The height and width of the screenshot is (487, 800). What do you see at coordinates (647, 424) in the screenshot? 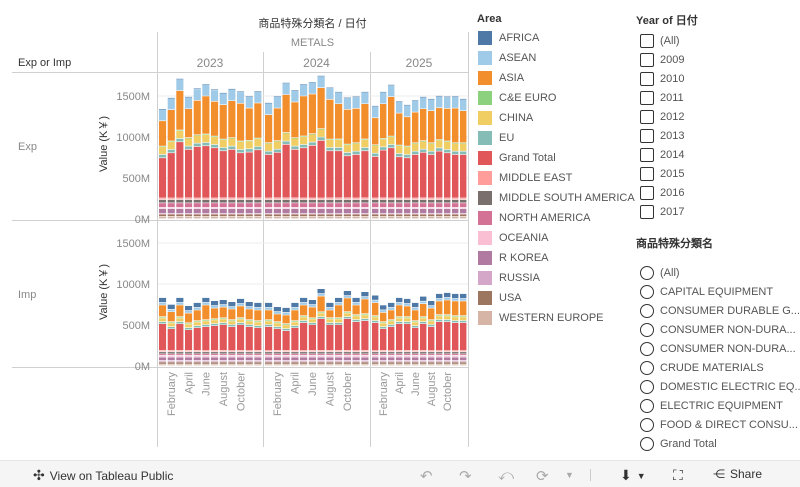
I see `radio-button` at bounding box center [647, 424].